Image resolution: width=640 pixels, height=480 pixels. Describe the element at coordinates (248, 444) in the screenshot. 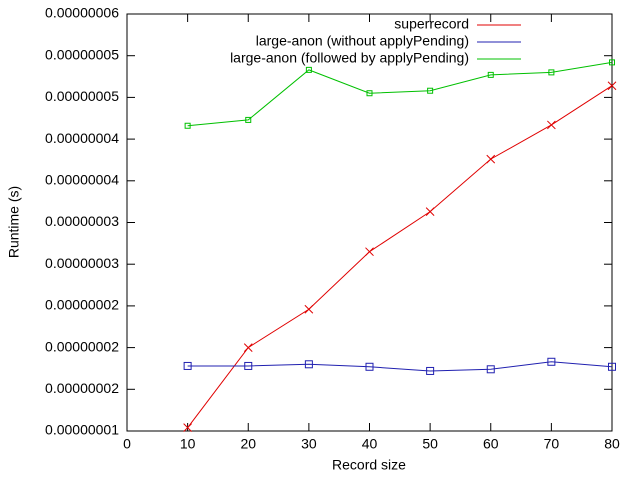

I see `x-tick-label: 20` at that location.